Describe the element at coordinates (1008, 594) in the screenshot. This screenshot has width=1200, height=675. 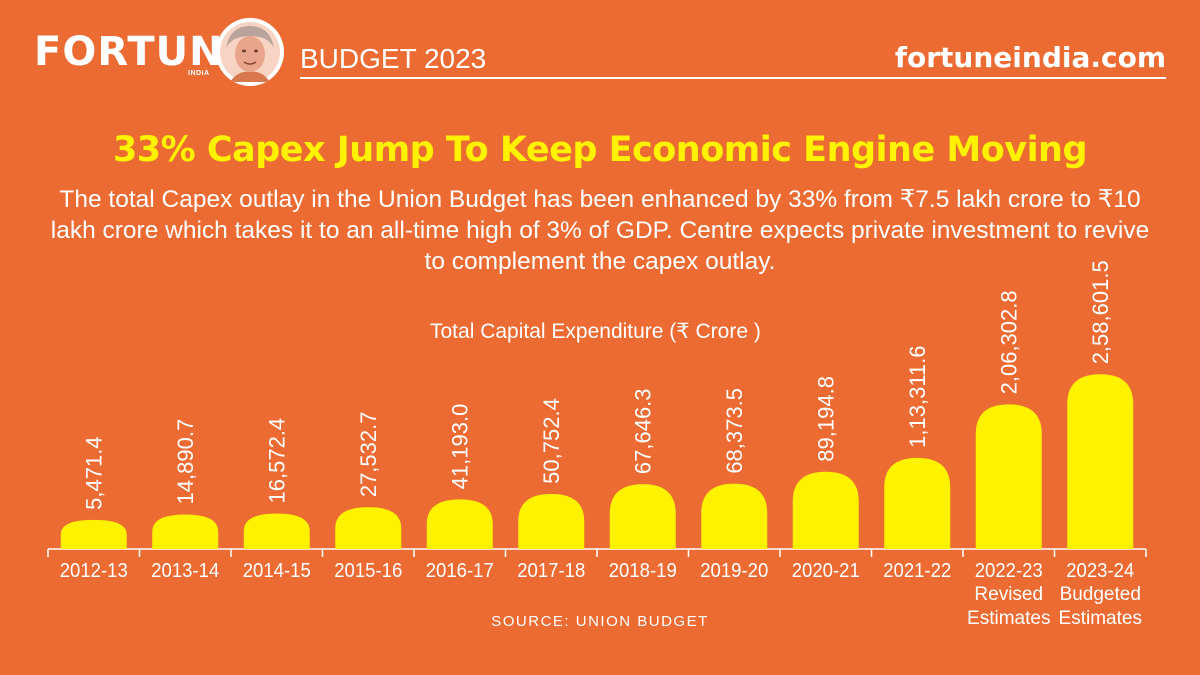
I see `category-note-2022-23-0: Revised` at that location.